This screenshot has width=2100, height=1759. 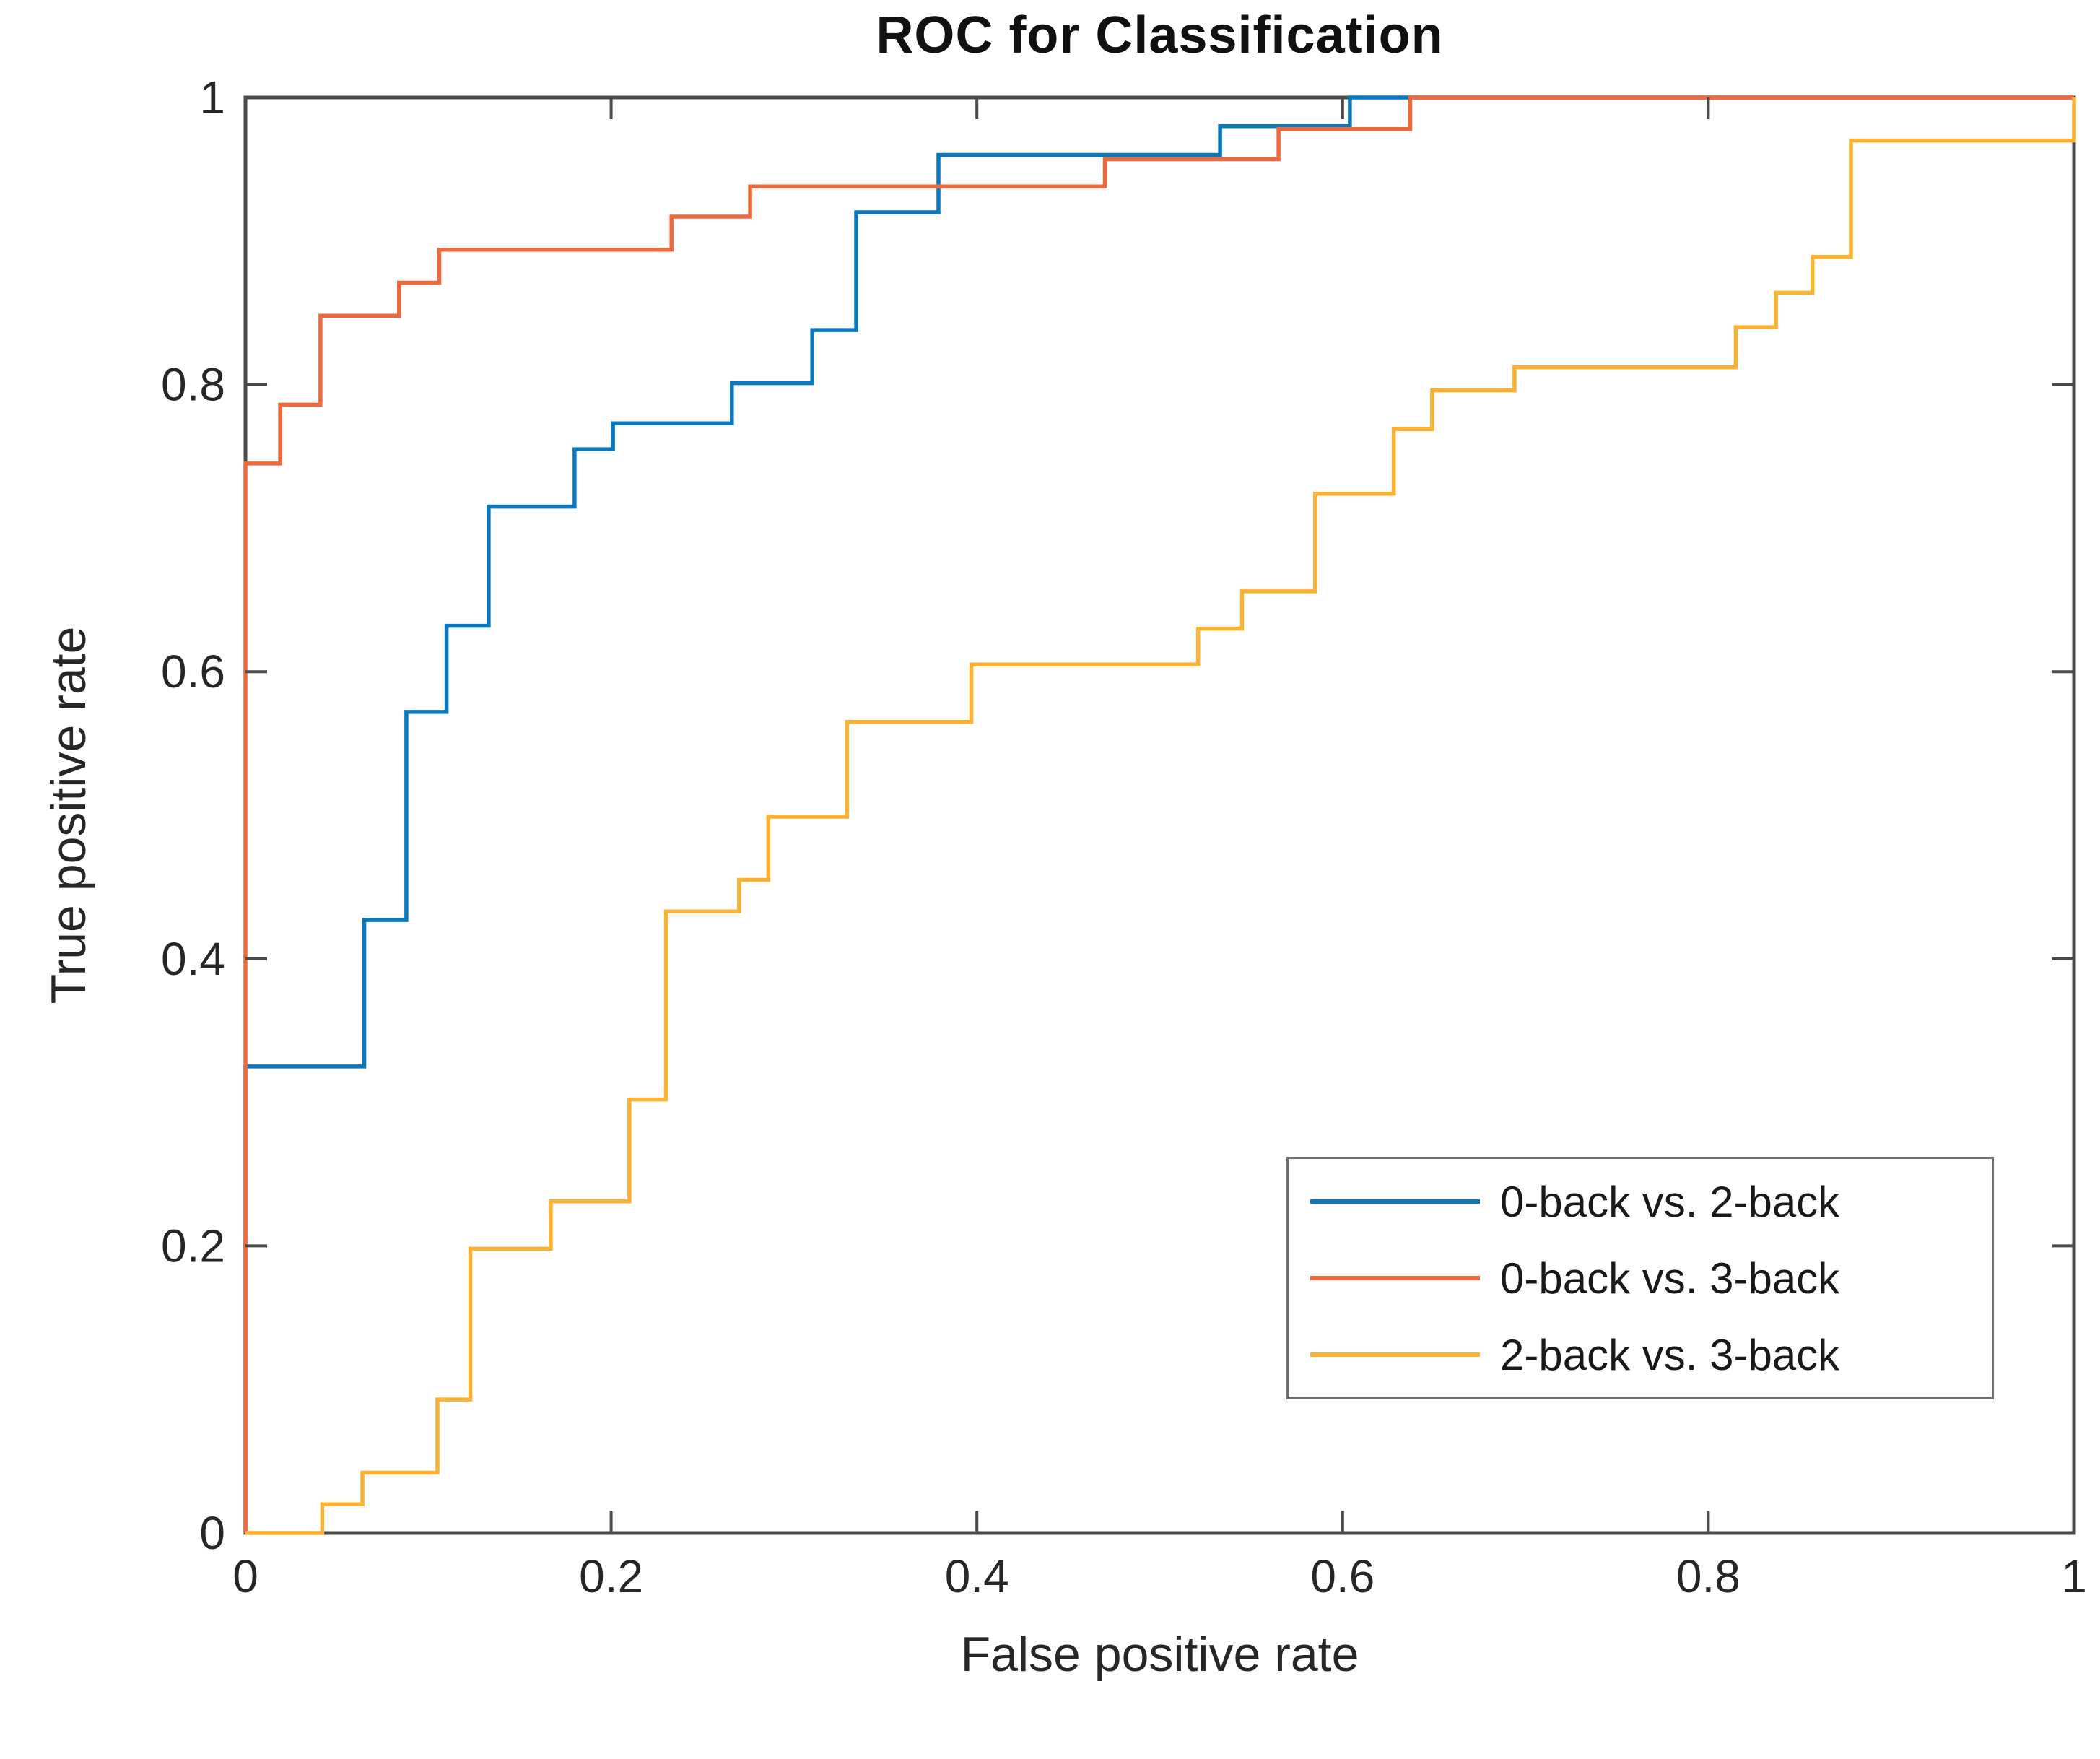 What do you see at coordinates (193, 385) in the screenshot?
I see `y-tick-label: 0.8` at bounding box center [193, 385].